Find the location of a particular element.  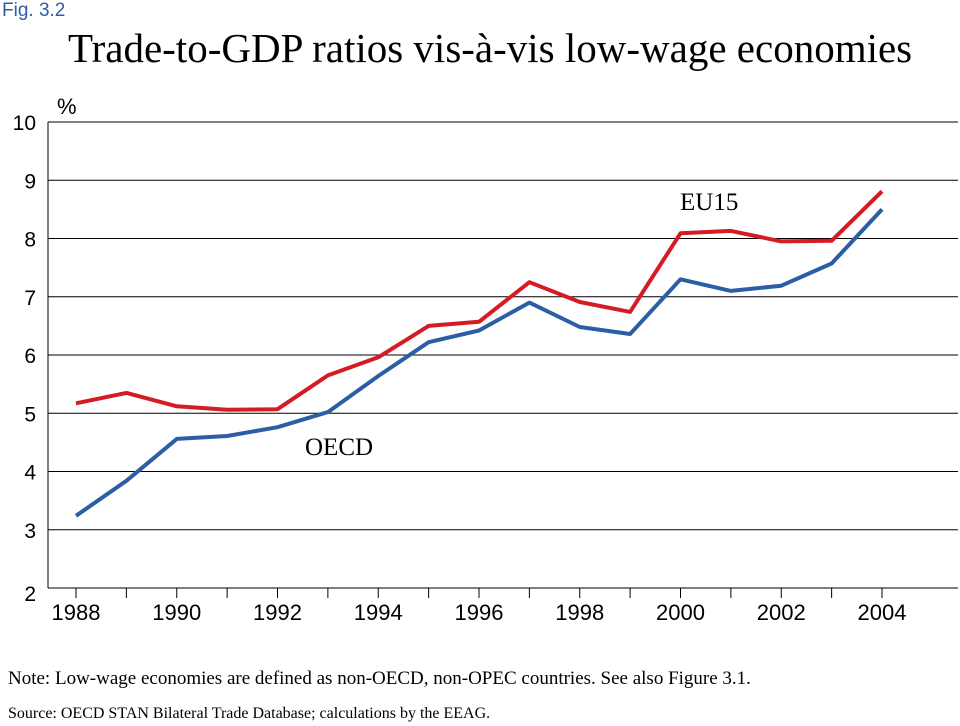

x-tick-label: 2002 is located at coordinates (781, 612).